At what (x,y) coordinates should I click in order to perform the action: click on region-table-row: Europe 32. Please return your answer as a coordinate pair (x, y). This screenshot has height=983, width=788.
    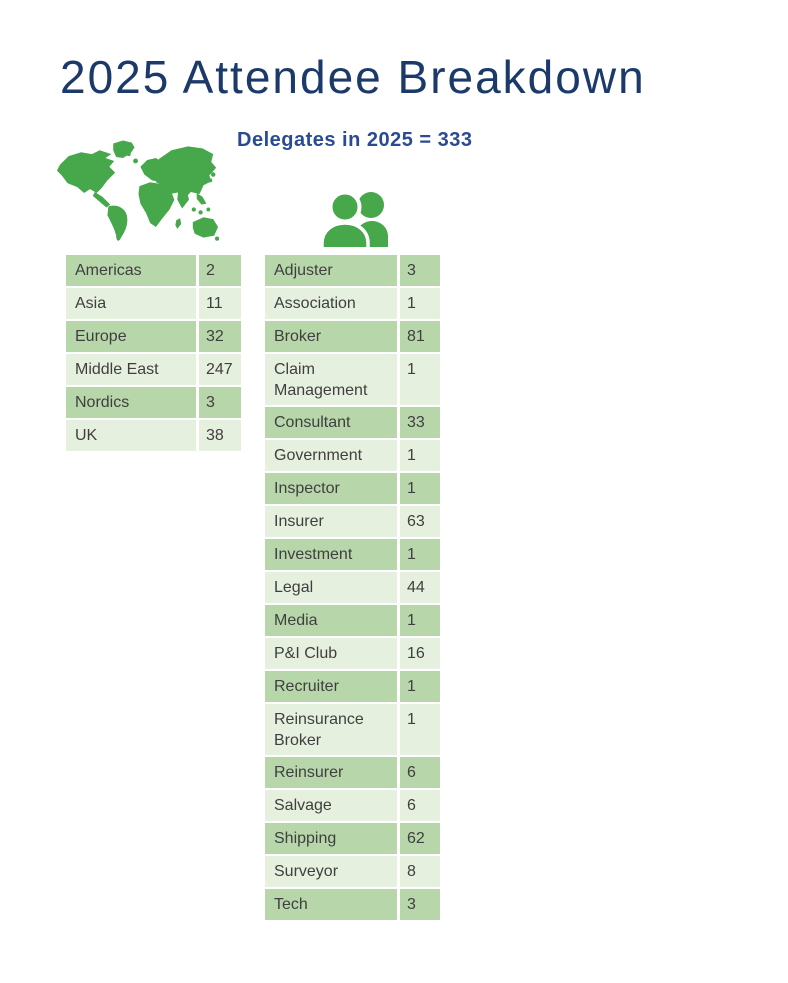
    Looking at the image, I should click on (153, 336).